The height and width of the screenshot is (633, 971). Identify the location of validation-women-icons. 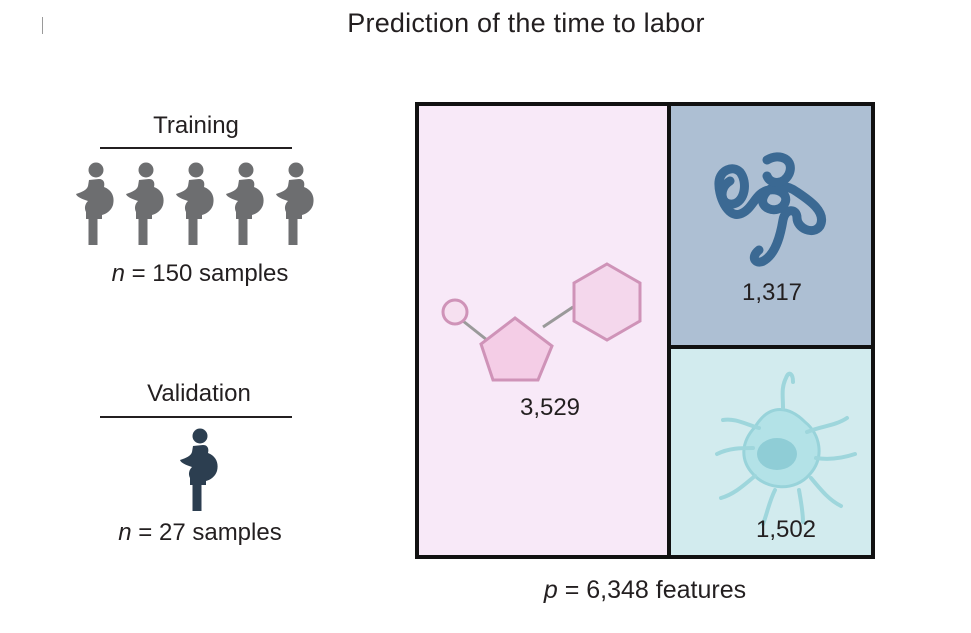
(200, 469).